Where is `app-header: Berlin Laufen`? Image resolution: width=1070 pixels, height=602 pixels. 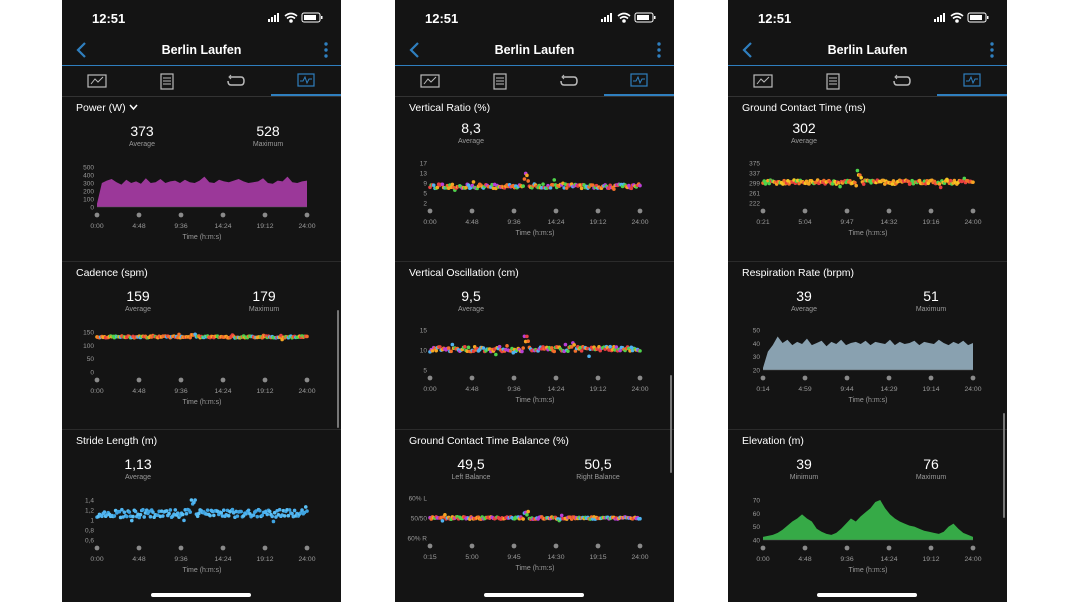 app-header: Berlin Laufen is located at coordinates (201, 51).